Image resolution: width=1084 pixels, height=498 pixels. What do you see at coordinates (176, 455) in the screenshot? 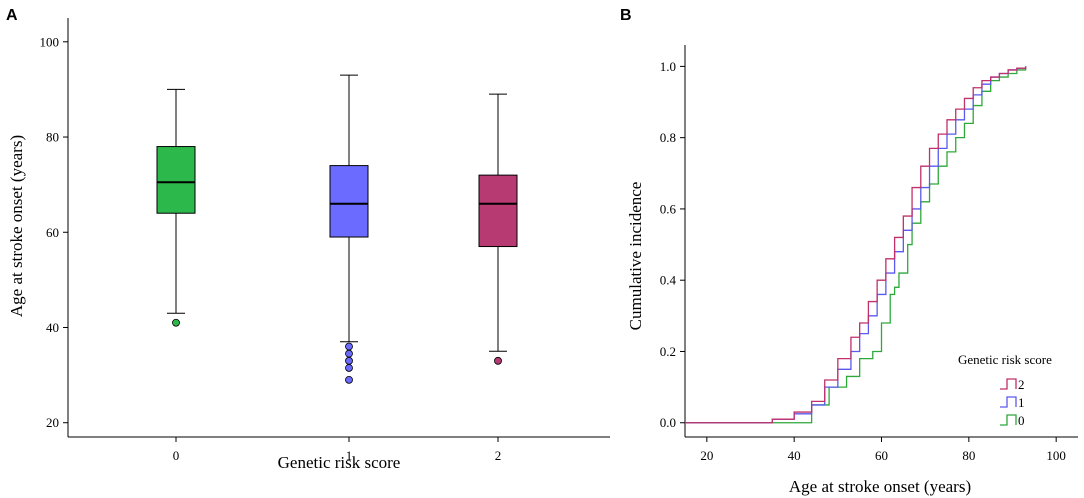
I see `x-tick-label: 0` at bounding box center [176, 455].